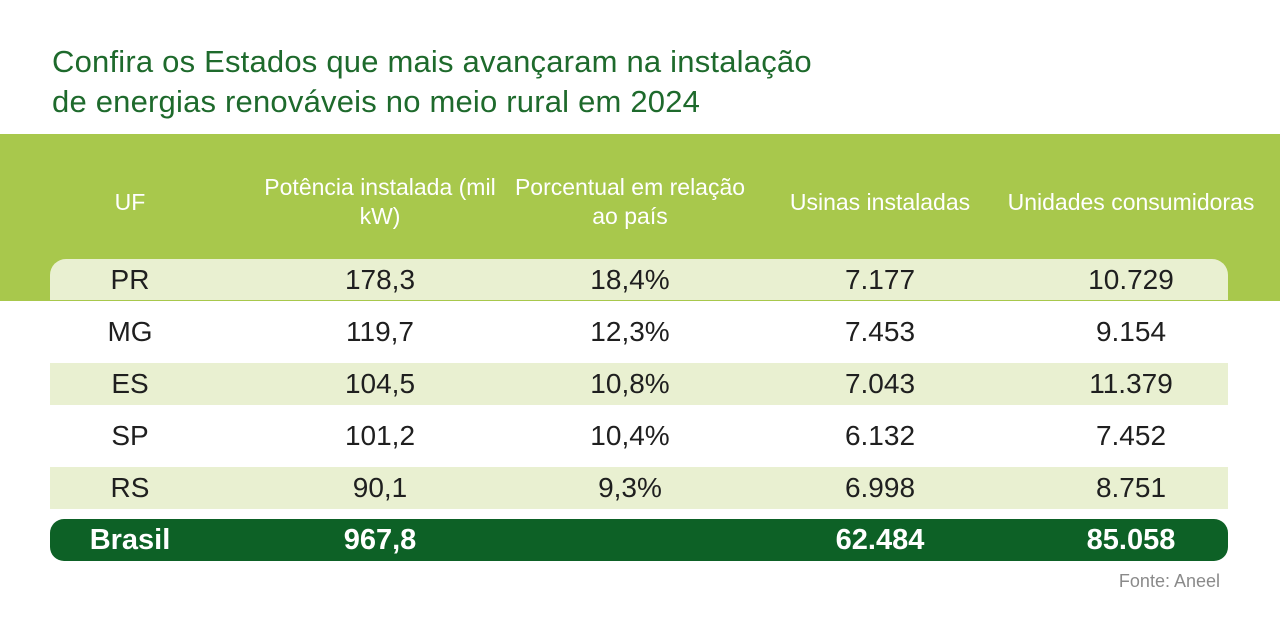  What do you see at coordinates (630, 331) in the screenshot?
I see `table-cell-porcentual: 12,3%` at bounding box center [630, 331].